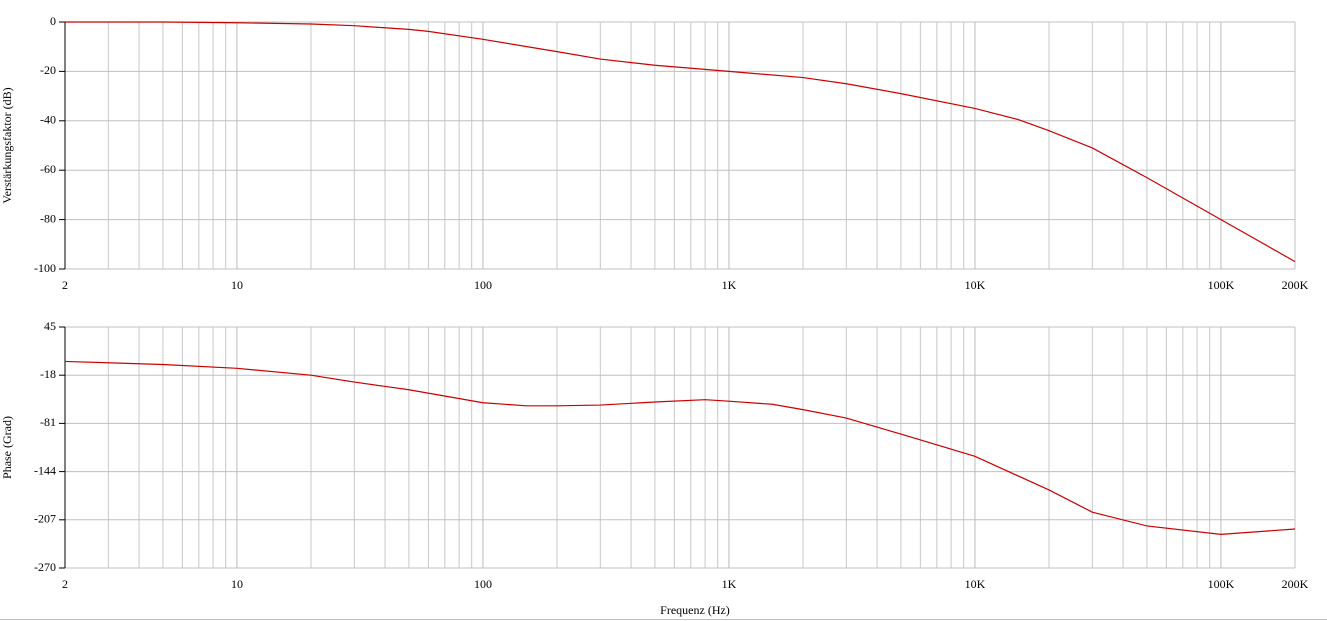 This screenshot has height=621, width=1327. Describe the element at coordinates (7, 447) in the screenshot. I see `y-axis-label: Phase (Grad)` at that location.